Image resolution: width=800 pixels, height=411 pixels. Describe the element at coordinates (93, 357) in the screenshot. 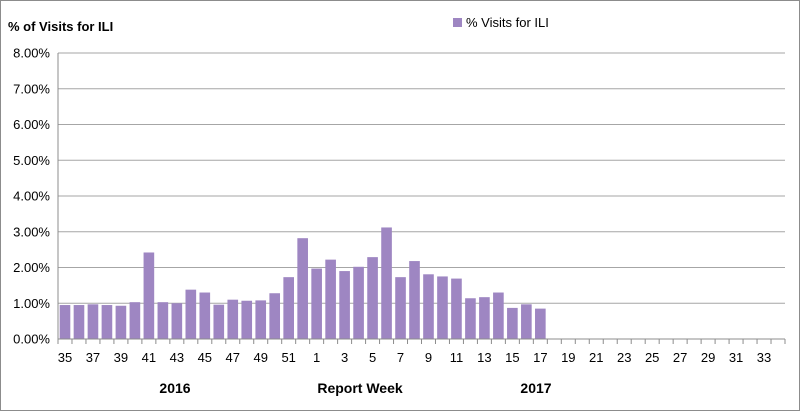

I see `x-tick-label: 37` at that location.